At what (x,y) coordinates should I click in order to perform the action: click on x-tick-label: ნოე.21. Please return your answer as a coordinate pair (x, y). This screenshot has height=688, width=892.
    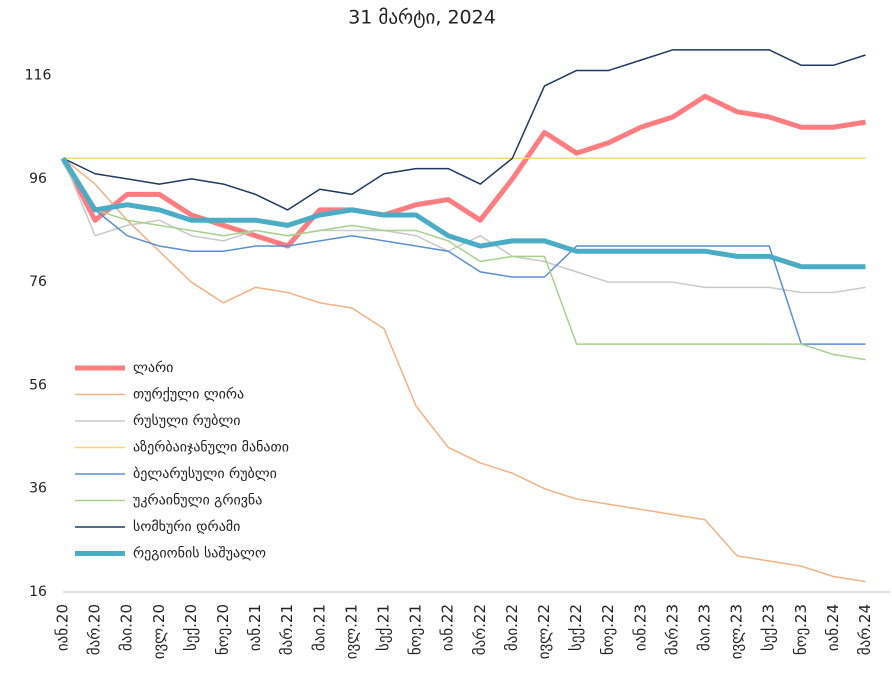
    Looking at the image, I should click on (416, 629).